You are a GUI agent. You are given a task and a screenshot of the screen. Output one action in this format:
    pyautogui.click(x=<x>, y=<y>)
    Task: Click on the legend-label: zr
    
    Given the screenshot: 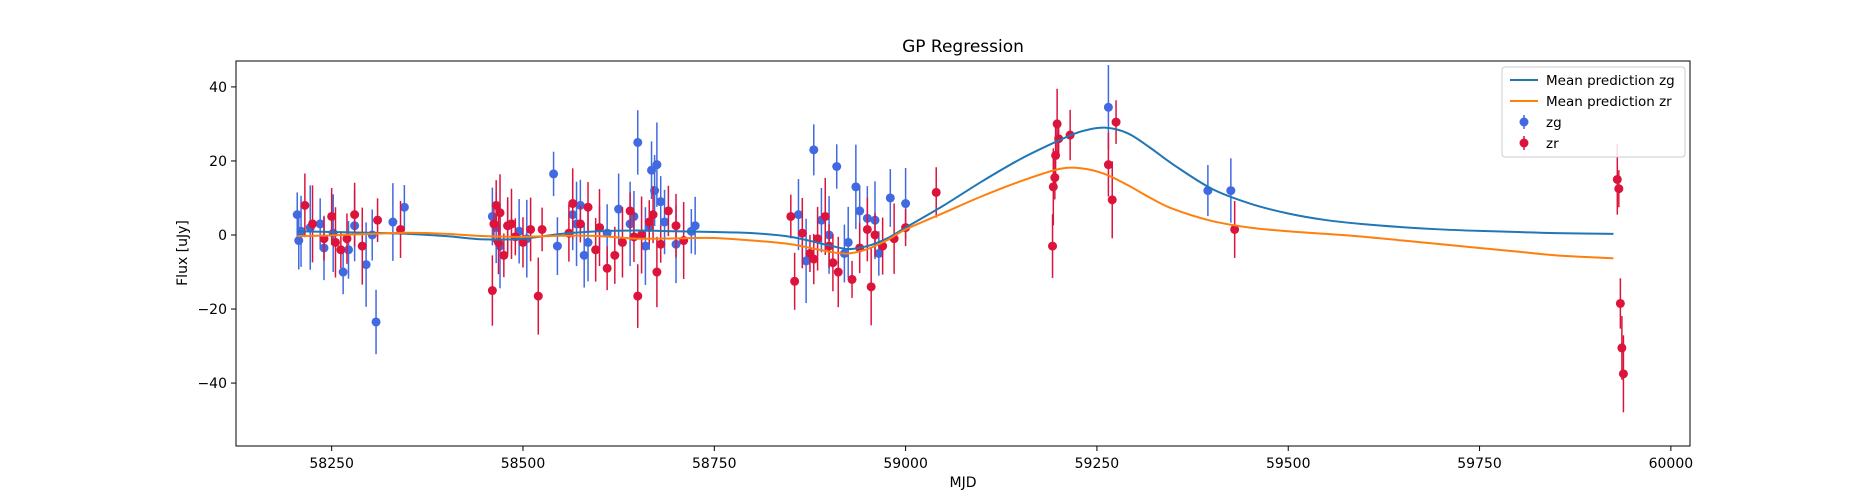 What is the action you would take?
    pyautogui.click(x=1552, y=144)
    